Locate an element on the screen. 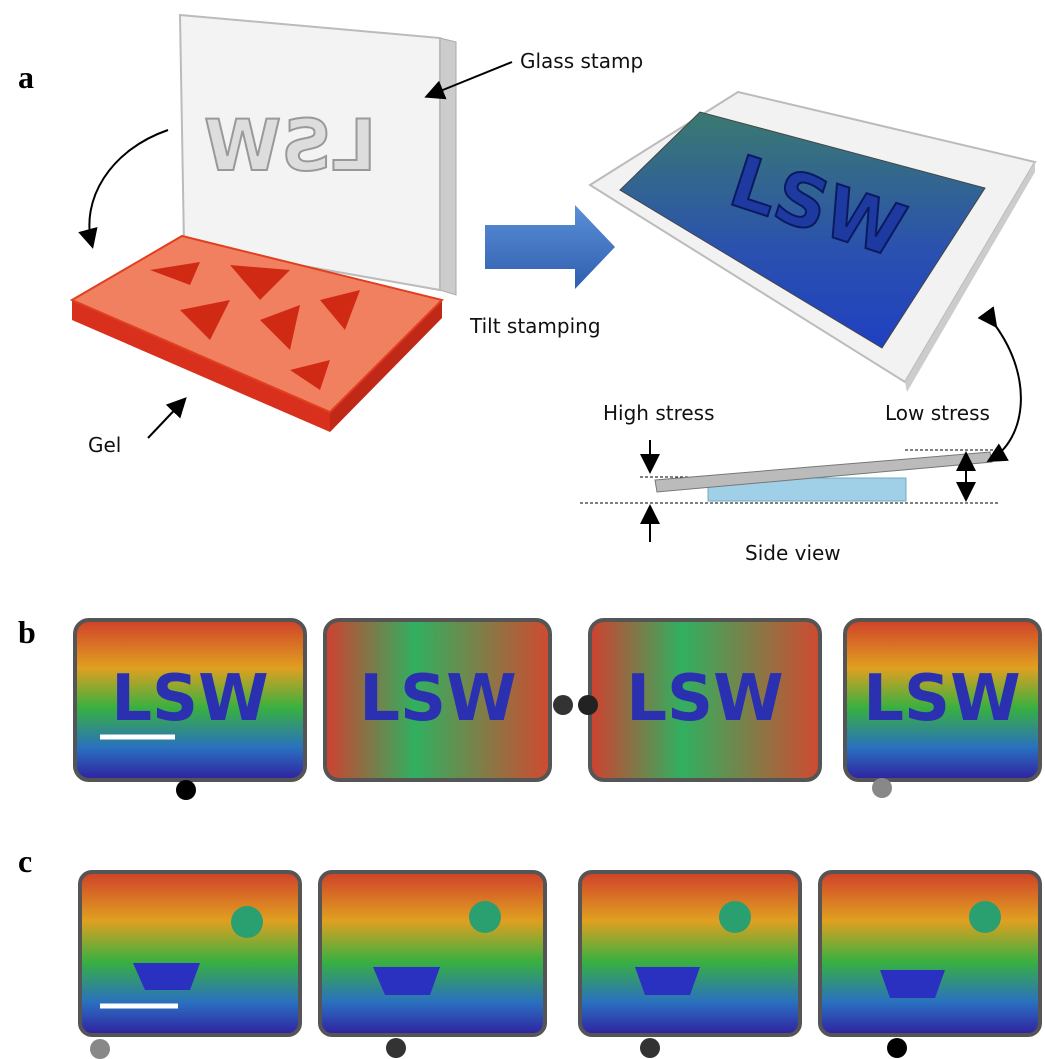  panel-label: c is located at coordinates (25, 861).